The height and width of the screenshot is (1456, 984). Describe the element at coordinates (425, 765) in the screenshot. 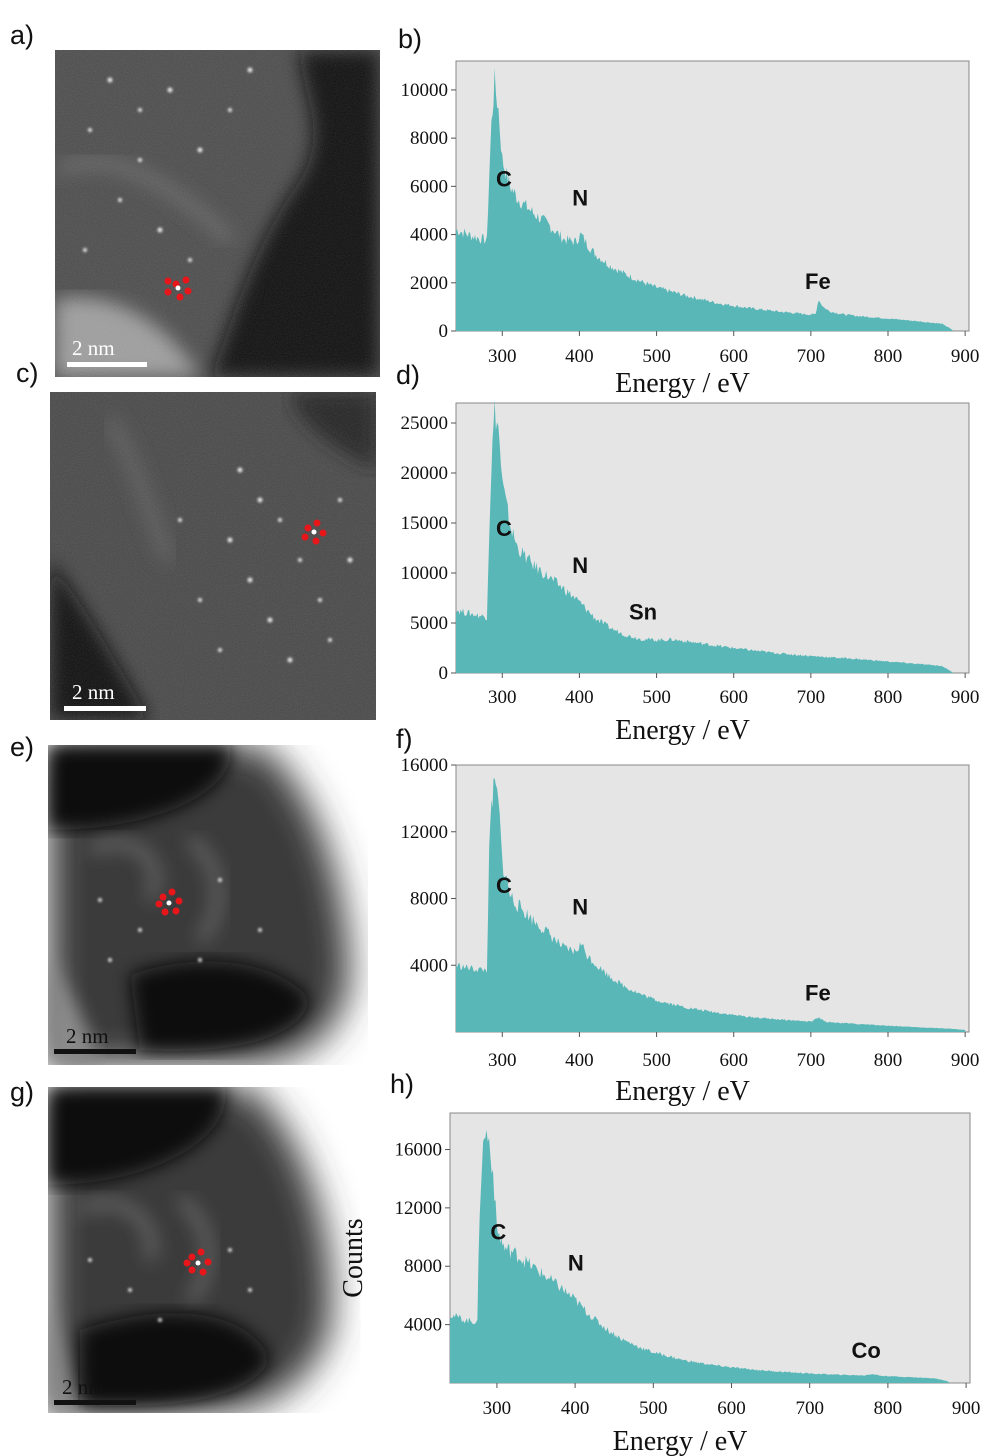

I see `y-tick-label-f: 16000` at that location.